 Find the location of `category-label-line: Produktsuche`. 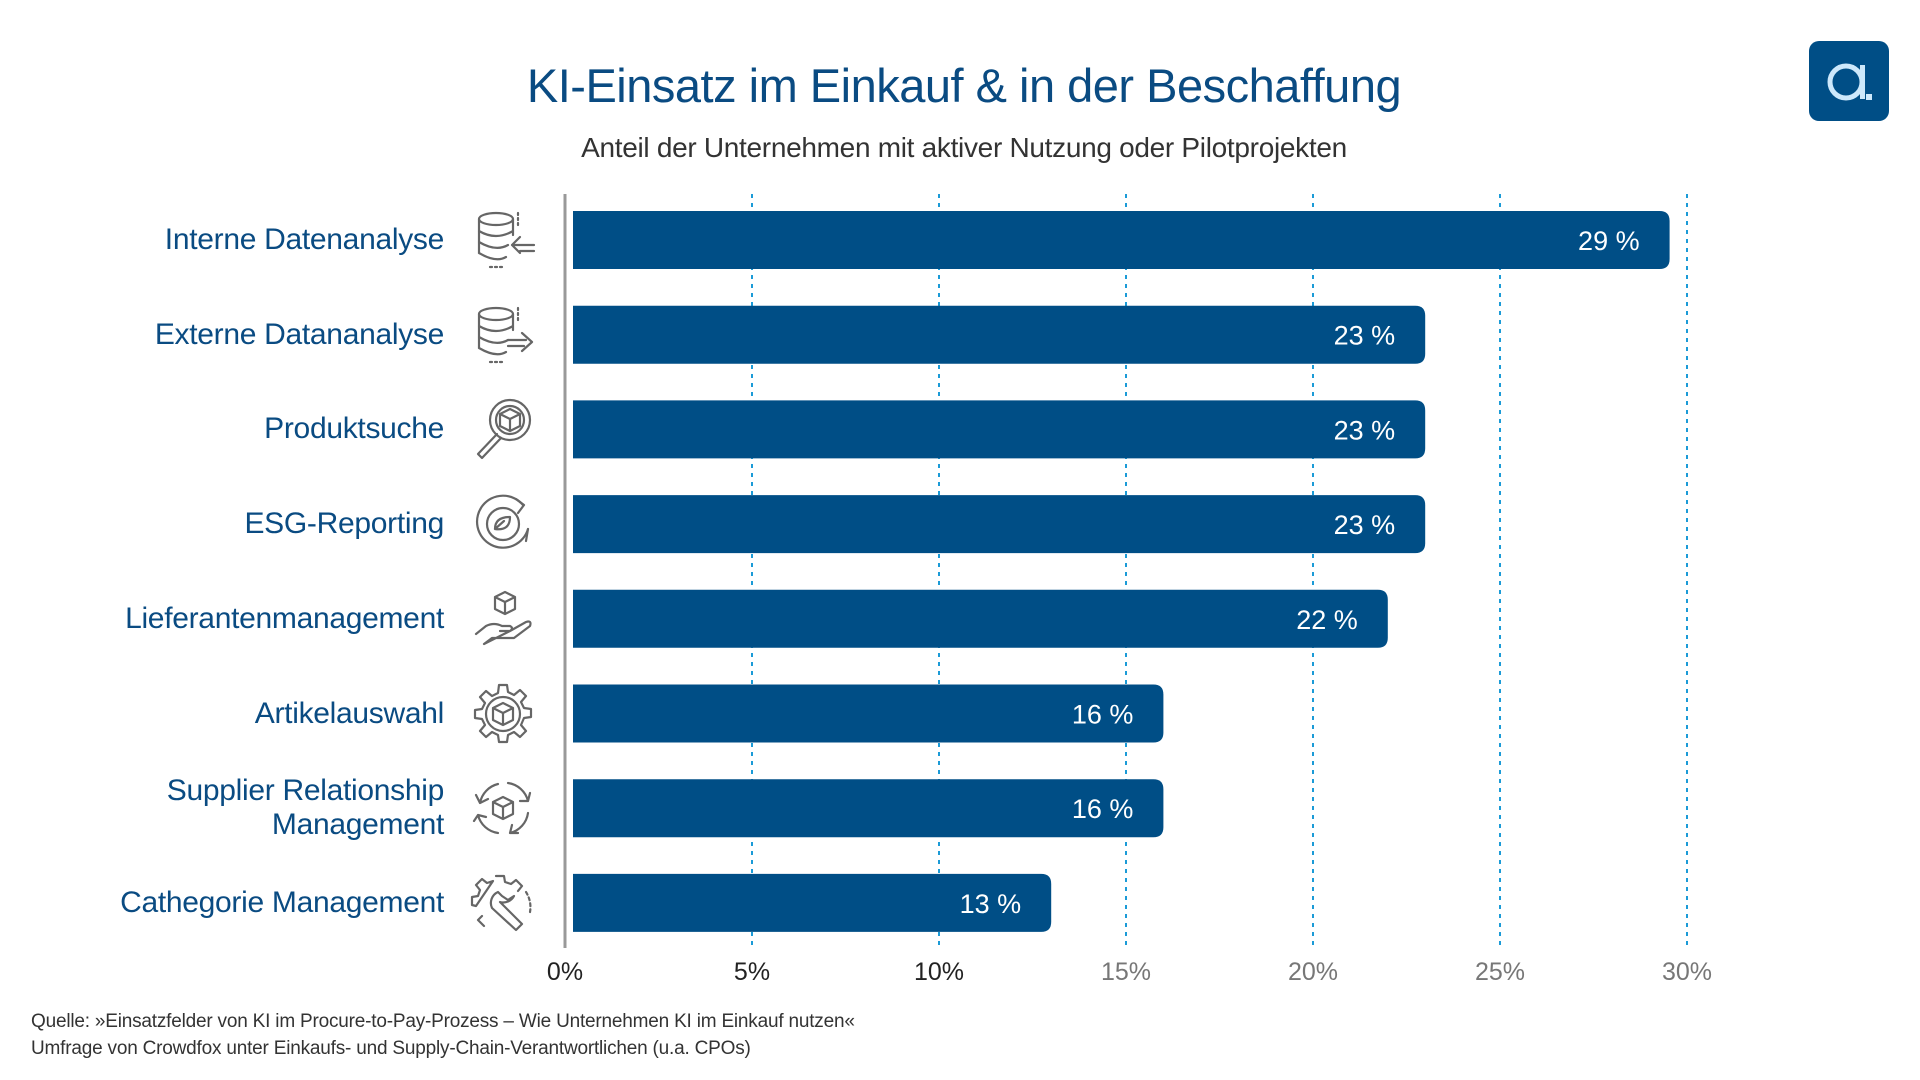

category-label-line: Produktsuche is located at coordinates (354, 429).